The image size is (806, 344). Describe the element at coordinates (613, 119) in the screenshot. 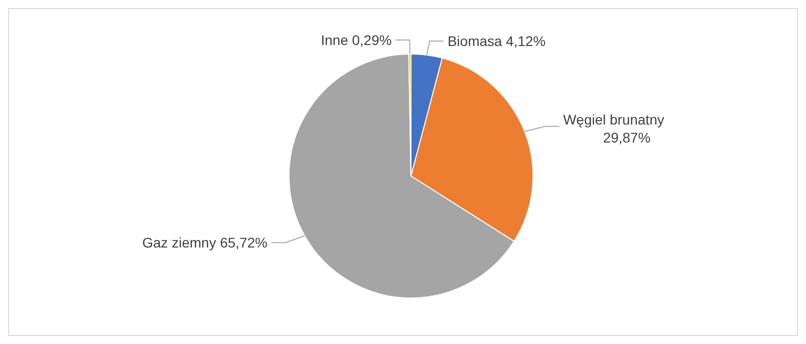

I see `slice-label: Węgiel brunatny` at that location.